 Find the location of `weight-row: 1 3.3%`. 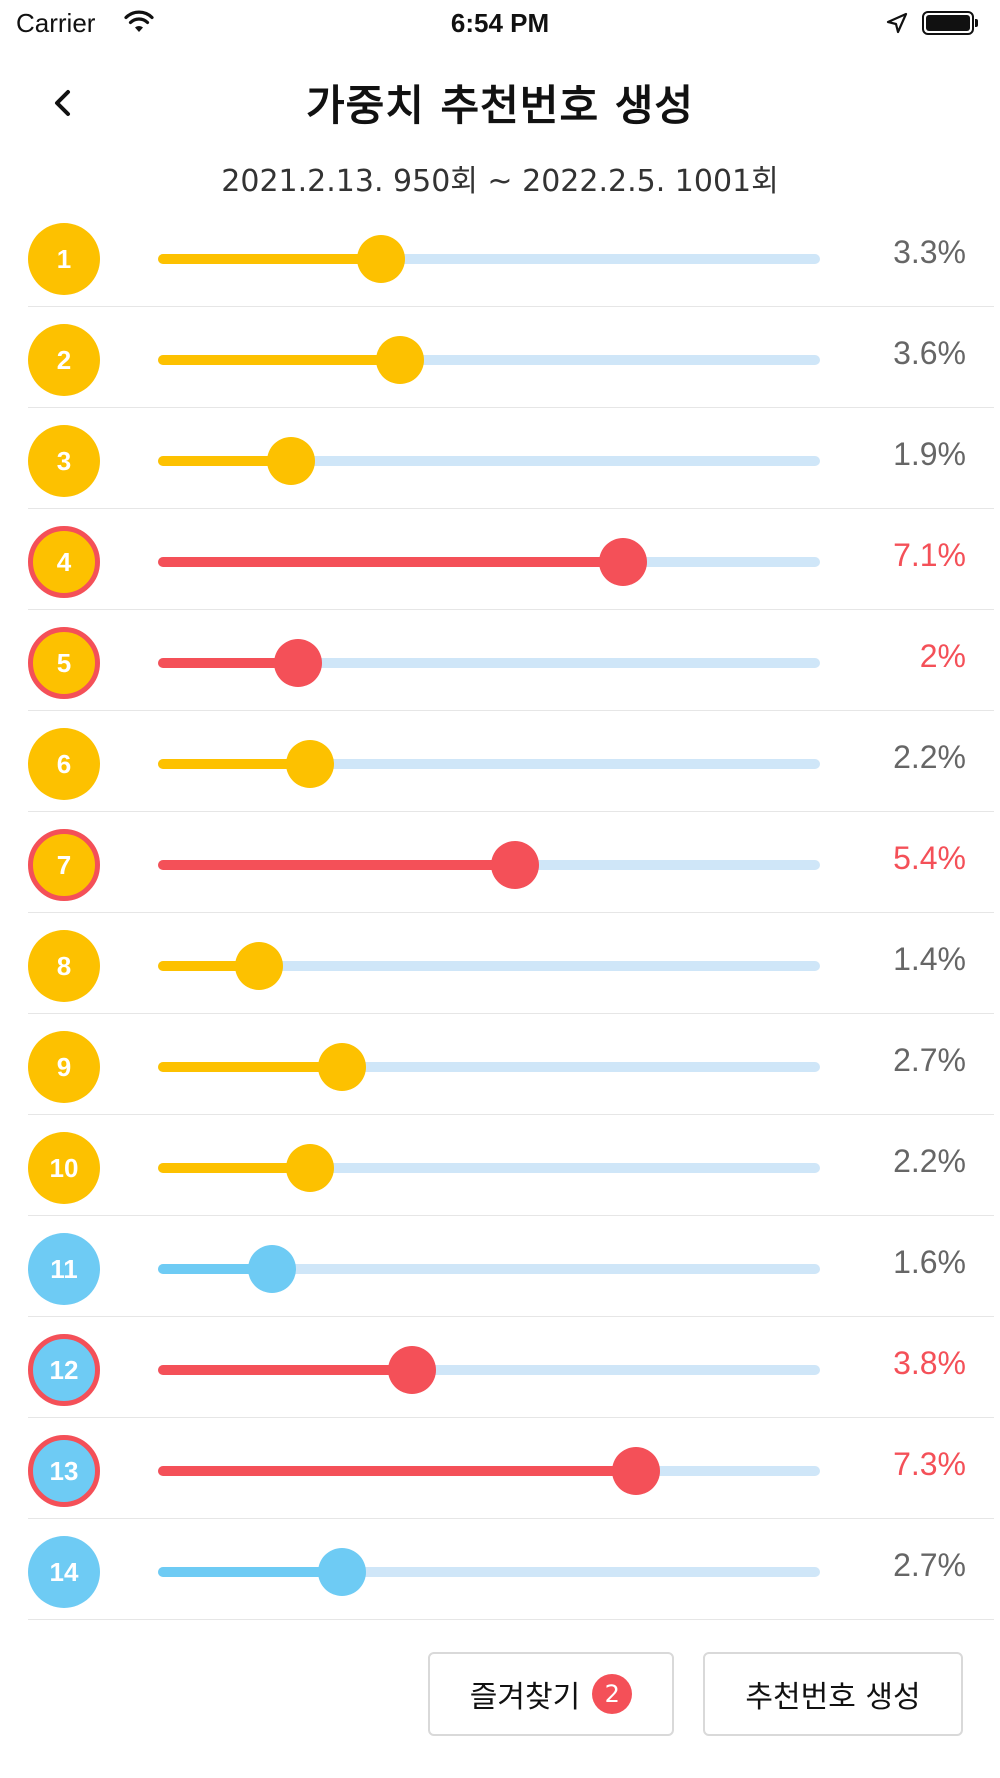

weight-row: 1 3.3% is located at coordinates (511, 256).